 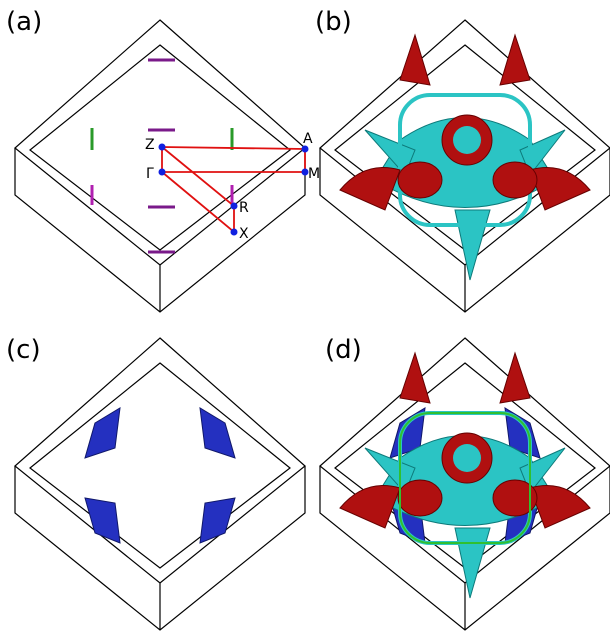 I want to click on point-label: A, so click(x=308, y=139).